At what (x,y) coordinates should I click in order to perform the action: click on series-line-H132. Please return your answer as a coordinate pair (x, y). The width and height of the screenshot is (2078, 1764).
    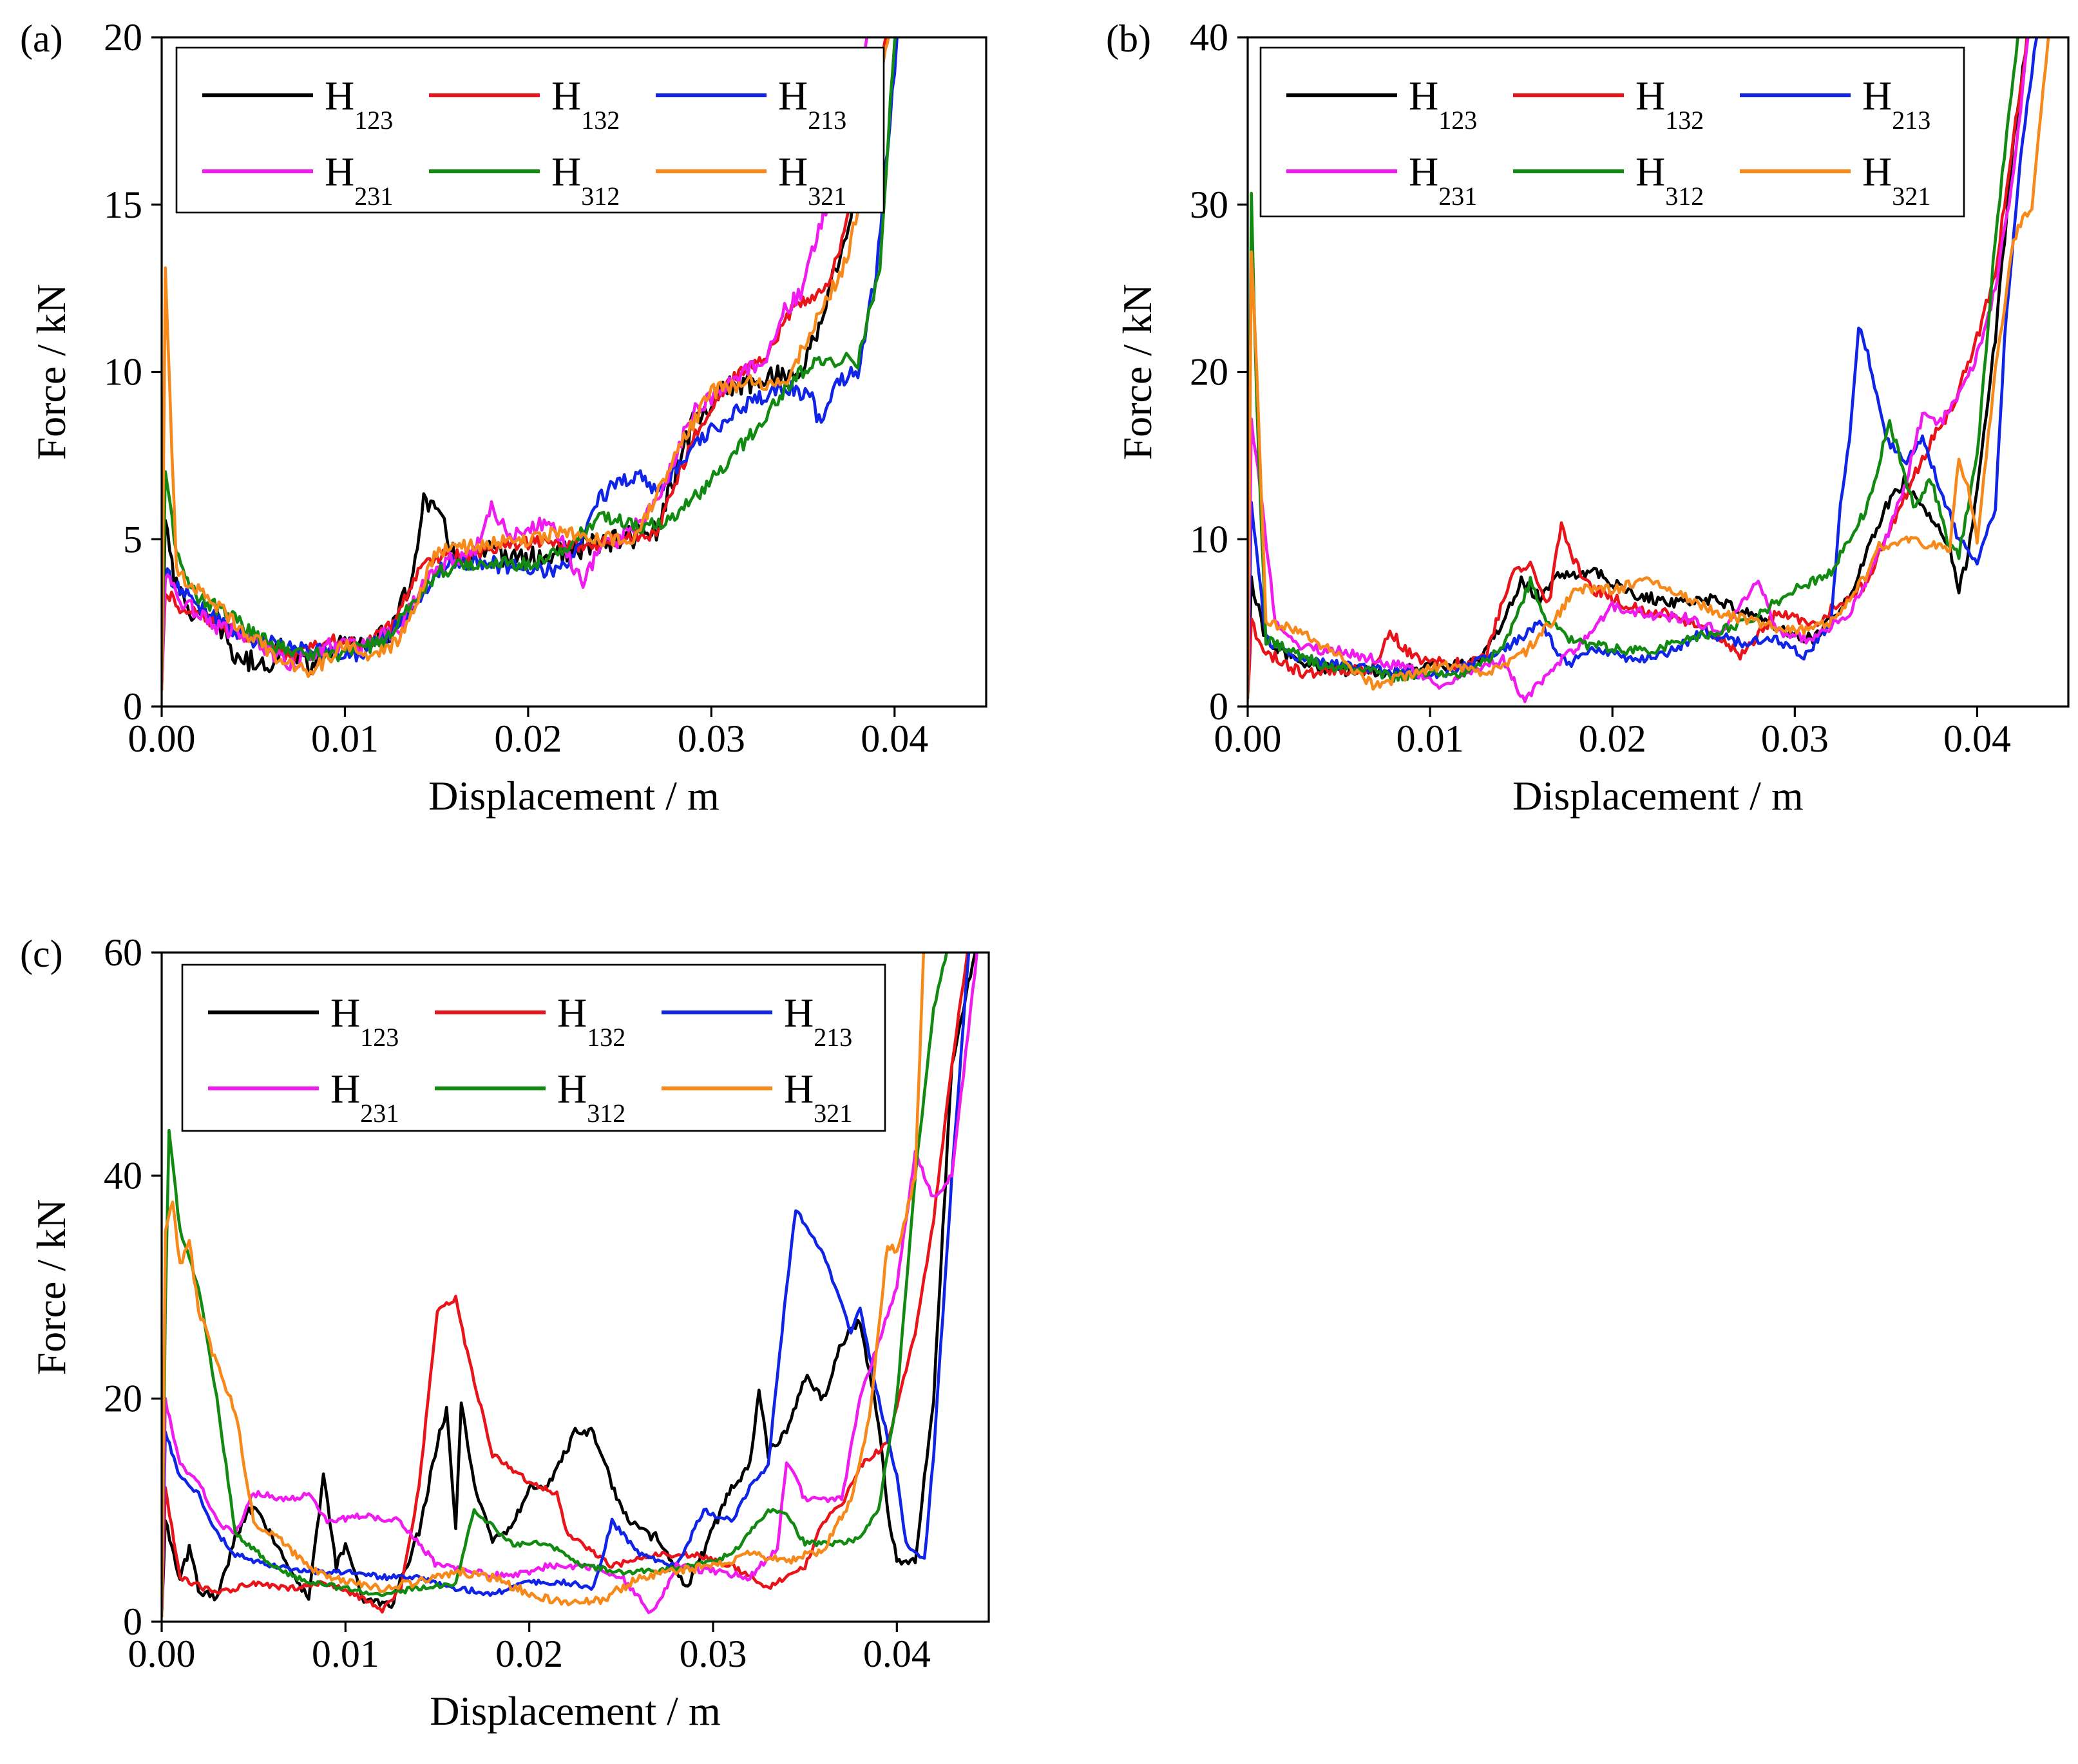
    Looking at the image, I should click on (565, 1285).